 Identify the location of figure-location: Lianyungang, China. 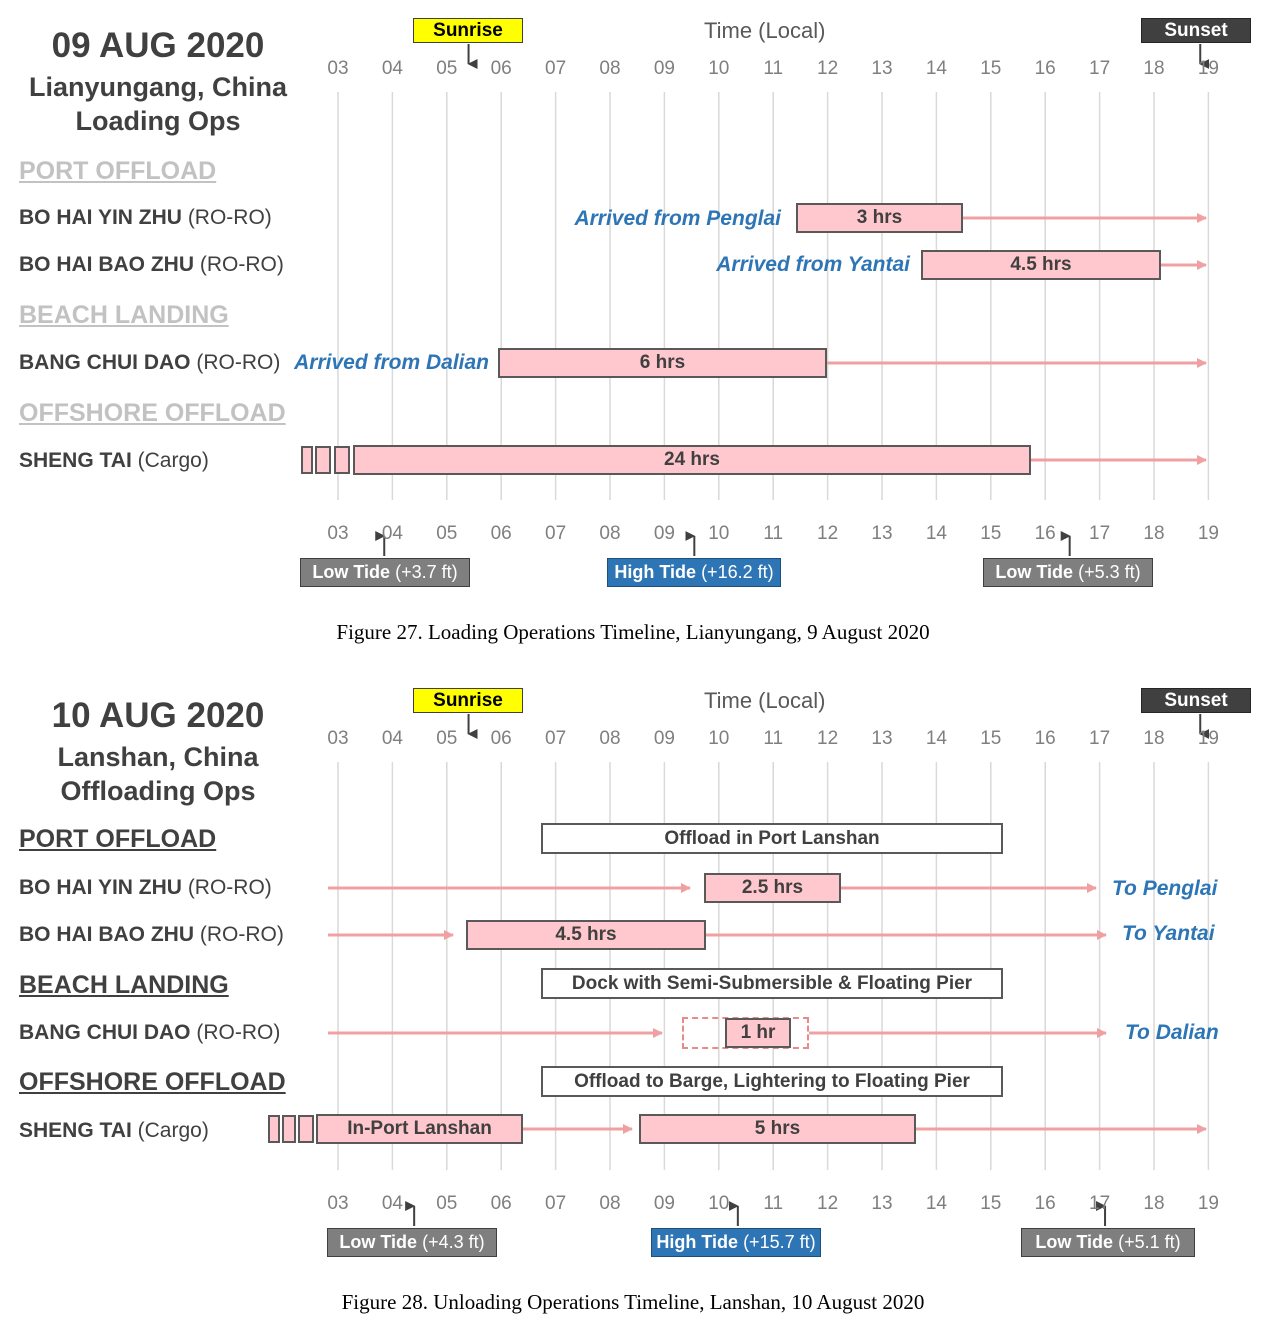
(157, 87).